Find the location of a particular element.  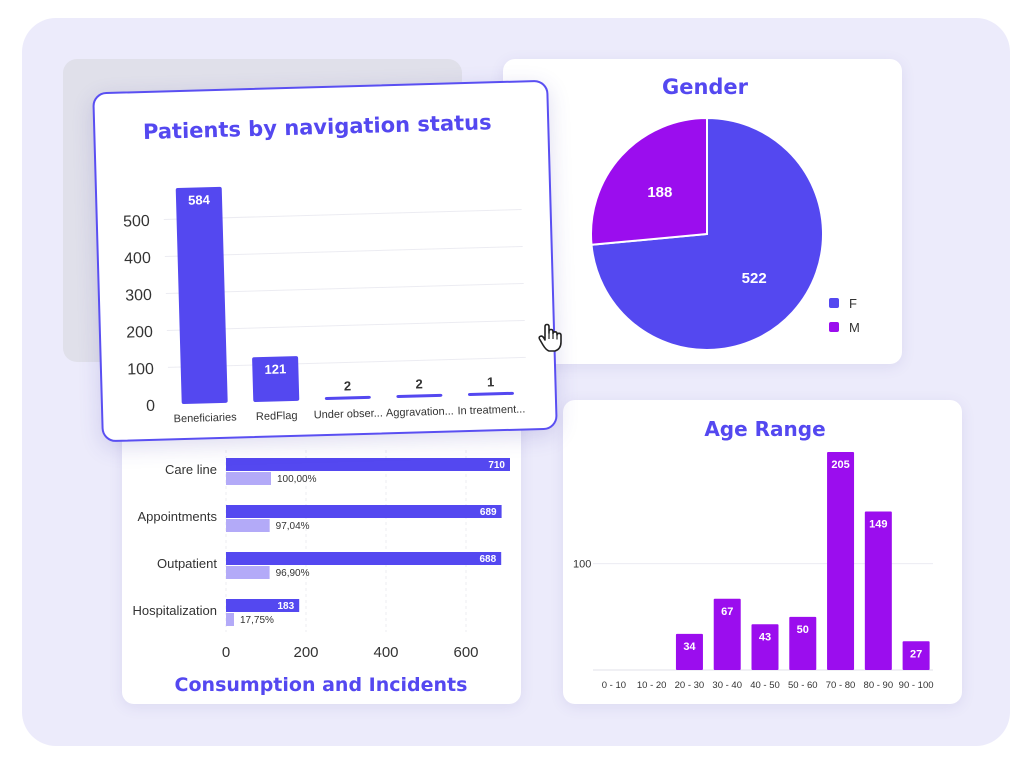

consumption-title: Consumption and Incidents is located at coordinates (321, 685).